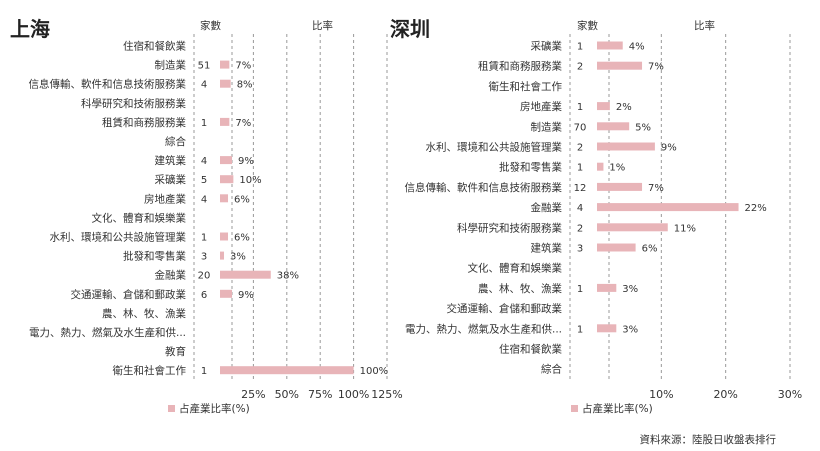  I want to click on chart-title: 深圳, so click(410, 29).